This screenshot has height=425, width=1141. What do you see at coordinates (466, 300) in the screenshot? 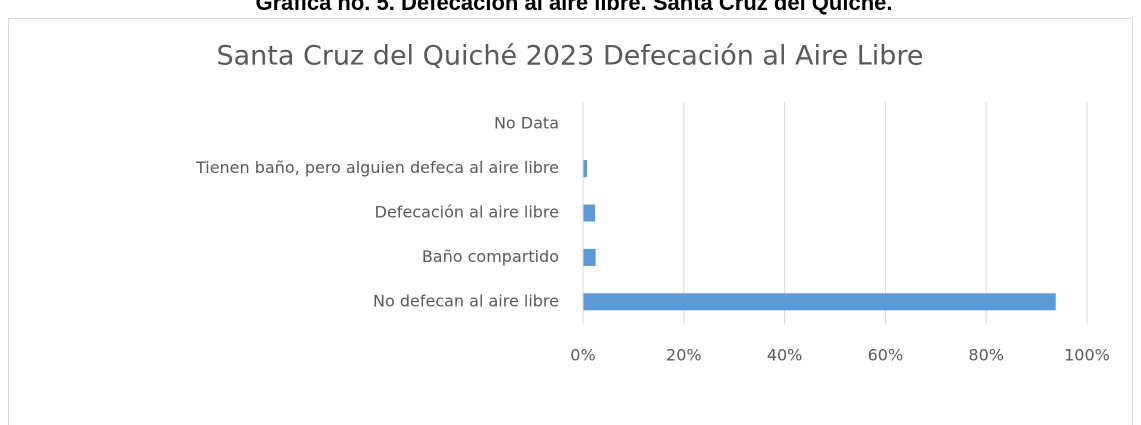
I see `y-tick-label: No defecan al aire libre` at bounding box center [466, 300].